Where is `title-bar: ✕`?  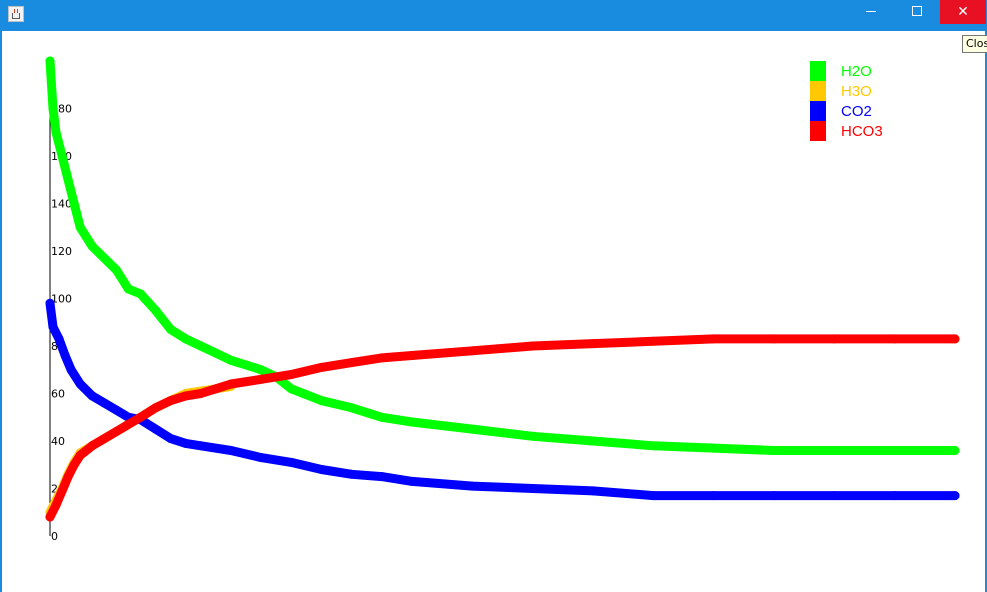 title-bar: ✕ is located at coordinates (493, 15).